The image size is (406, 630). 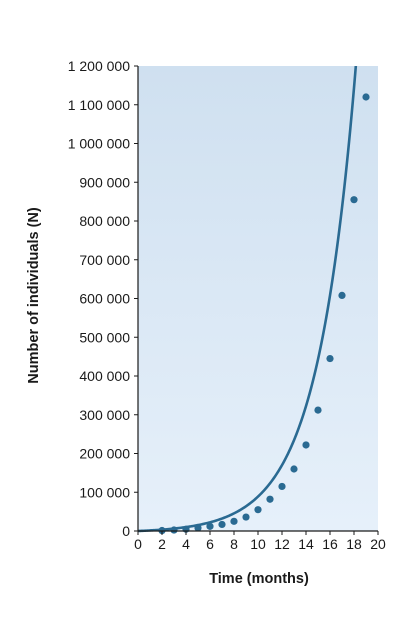 I want to click on y-tick-label: 0, so click(x=126, y=531).